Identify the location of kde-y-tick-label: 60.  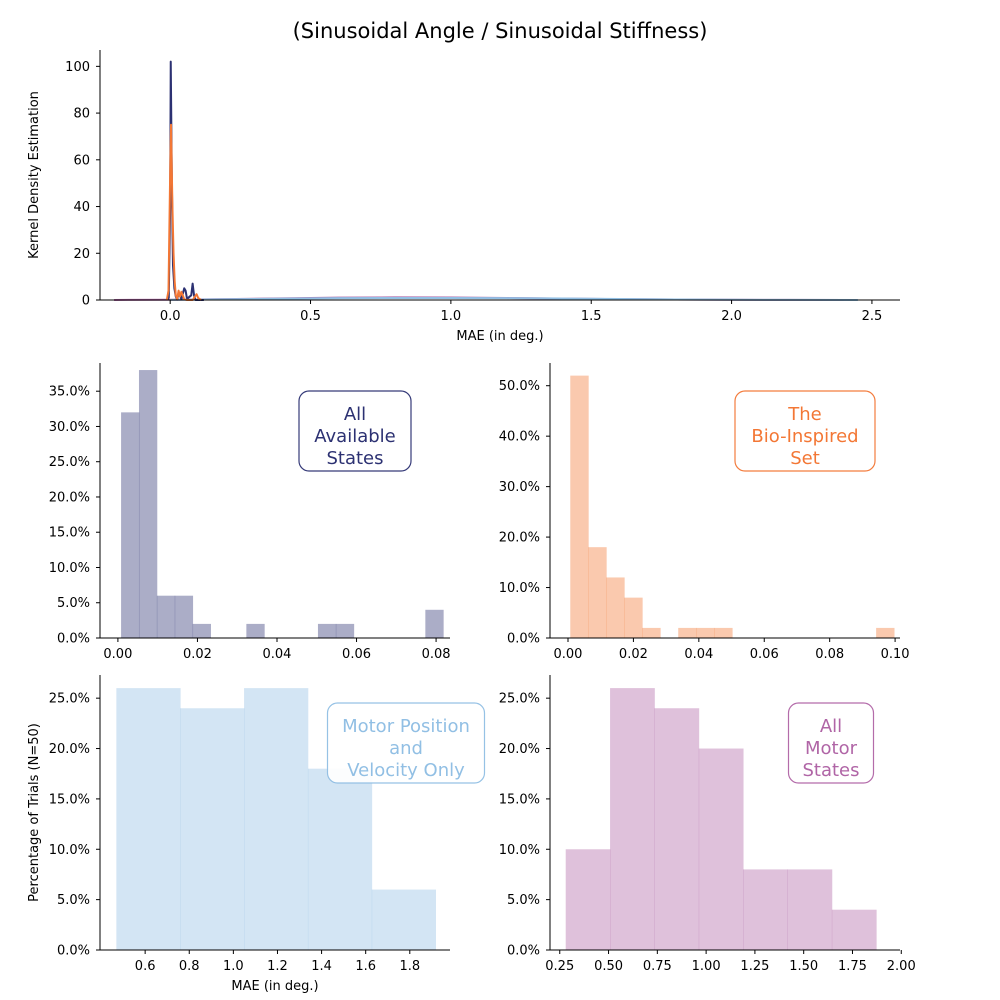
(81, 160).